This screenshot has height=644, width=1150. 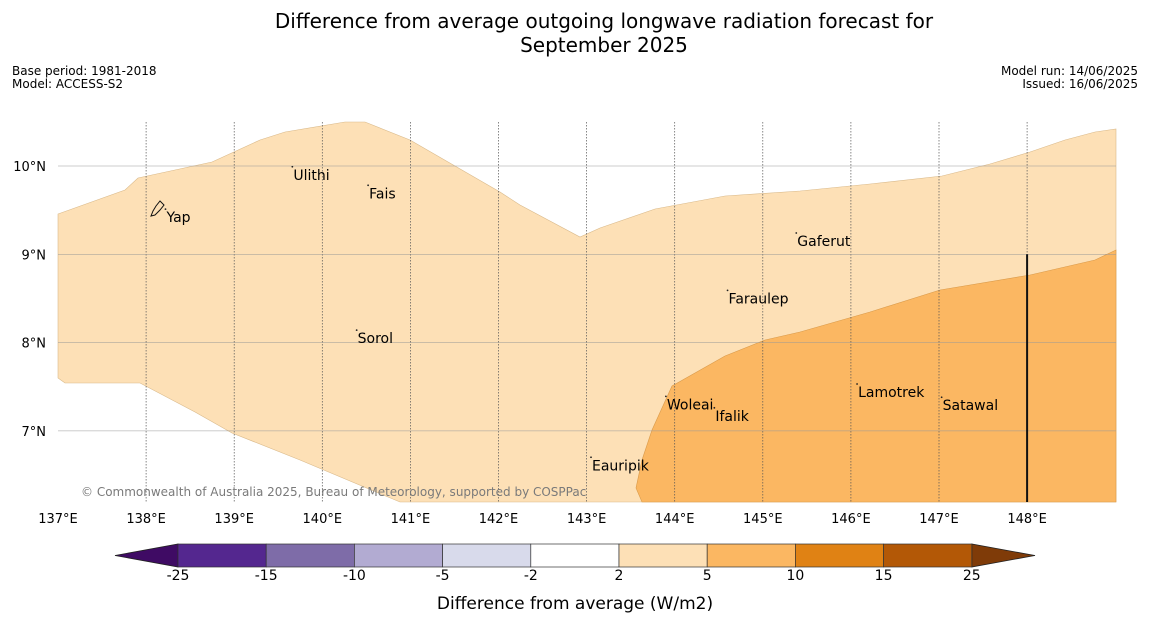 What do you see at coordinates (1027, 519) in the screenshot?
I see `lon-tick-label: 148°E` at bounding box center [1027, 519].